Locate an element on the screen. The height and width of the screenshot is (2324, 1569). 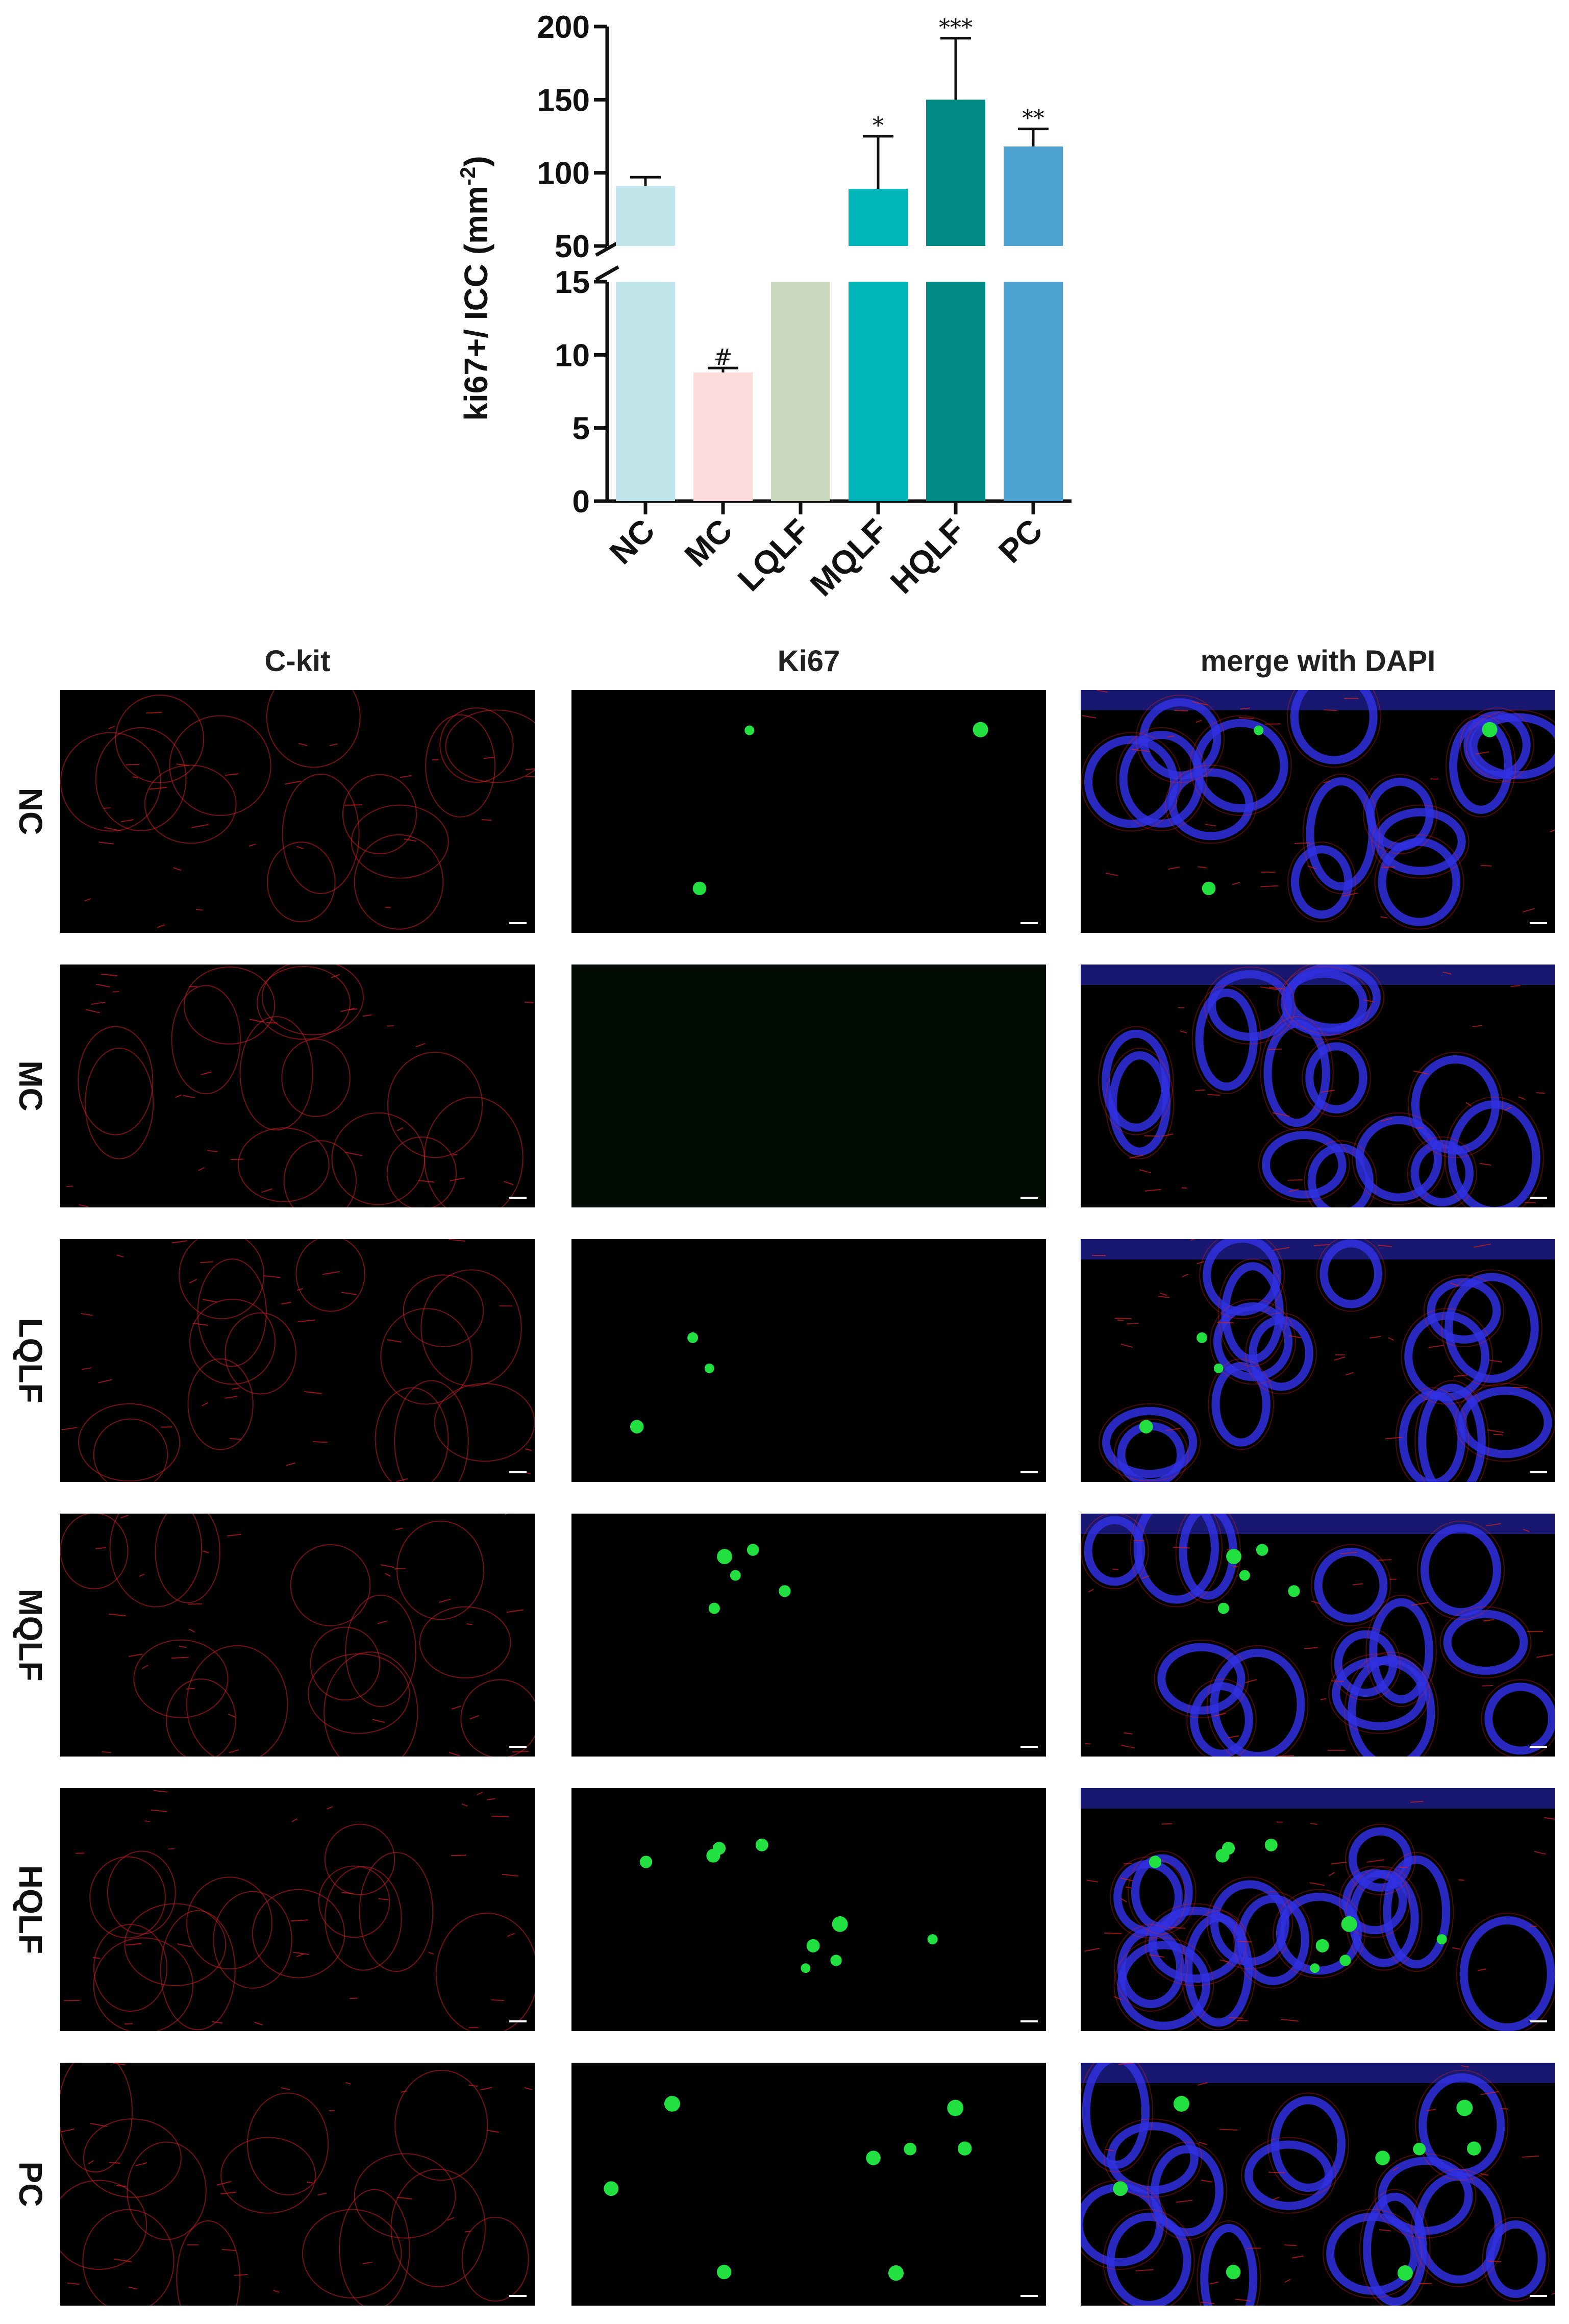
micrograph-merge-hqlf is located at coordinates (1318, 1909).